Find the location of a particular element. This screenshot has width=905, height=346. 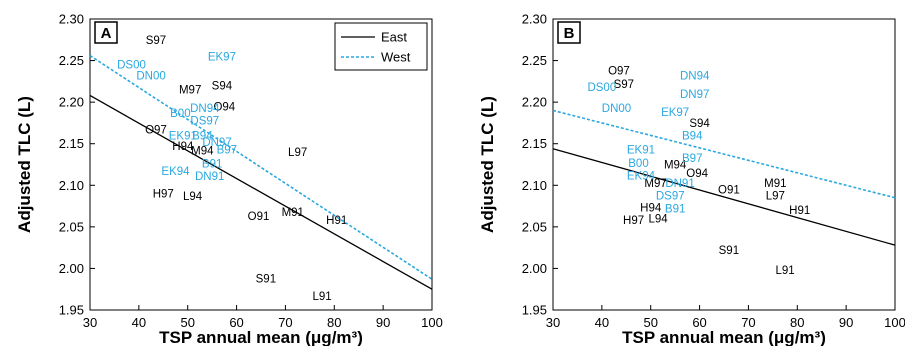

legend-label: East is located at coordinates (394, 37).